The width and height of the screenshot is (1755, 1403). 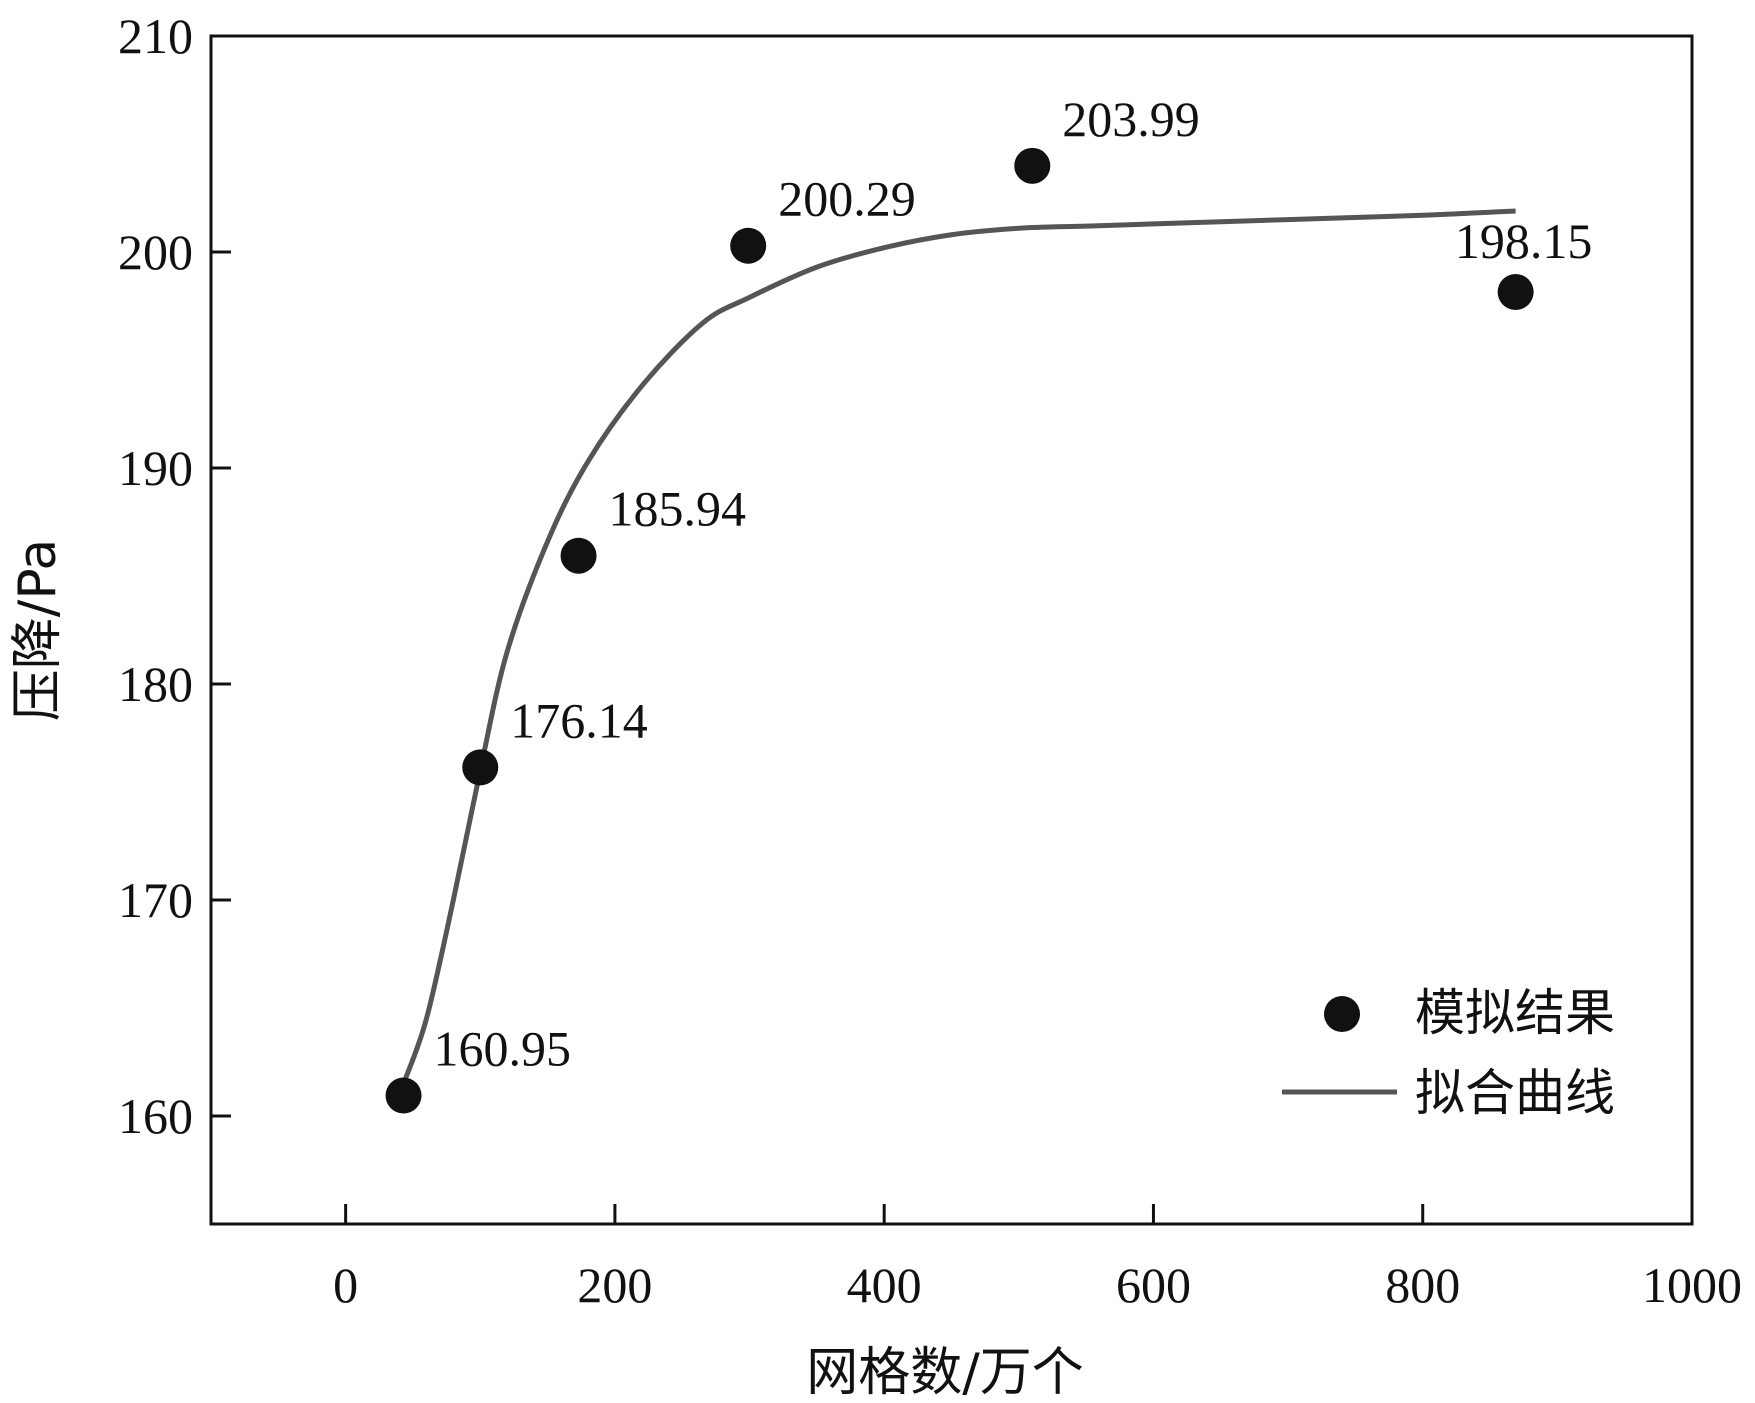 What do you see at coordinates (155, 900) in the screenshot?
I see `y-tick-label: 170` at bounding box center [155, 900].